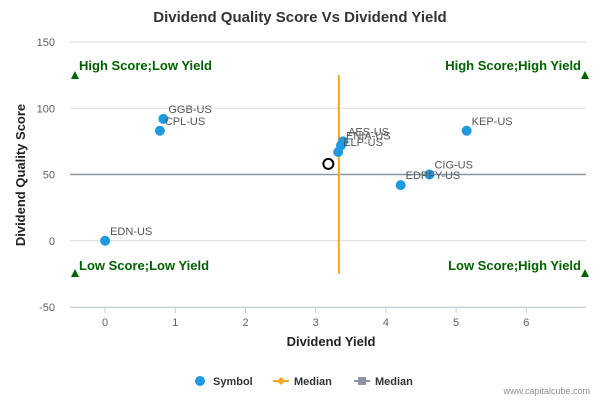  Describe the element at coordinates (386, 323) in the screenshot. I see `x-tick-label: 4` at that location.